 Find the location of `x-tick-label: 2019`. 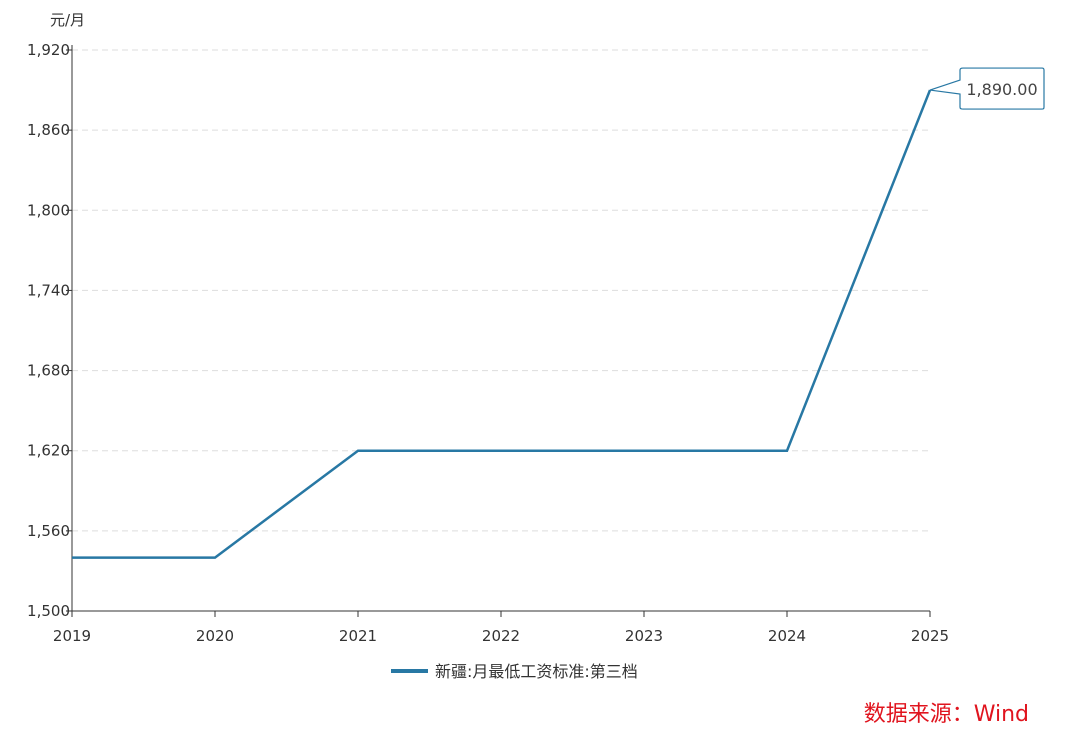

x-tick-label: 2019 is located at coordinates (72, 636).